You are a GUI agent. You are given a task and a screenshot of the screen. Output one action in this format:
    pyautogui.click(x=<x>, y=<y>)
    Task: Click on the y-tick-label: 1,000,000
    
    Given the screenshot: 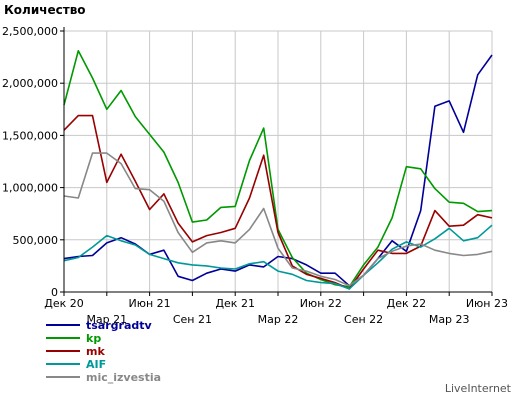 What is the action you would take?
    pyautogui.click(x=30, y=188)
    